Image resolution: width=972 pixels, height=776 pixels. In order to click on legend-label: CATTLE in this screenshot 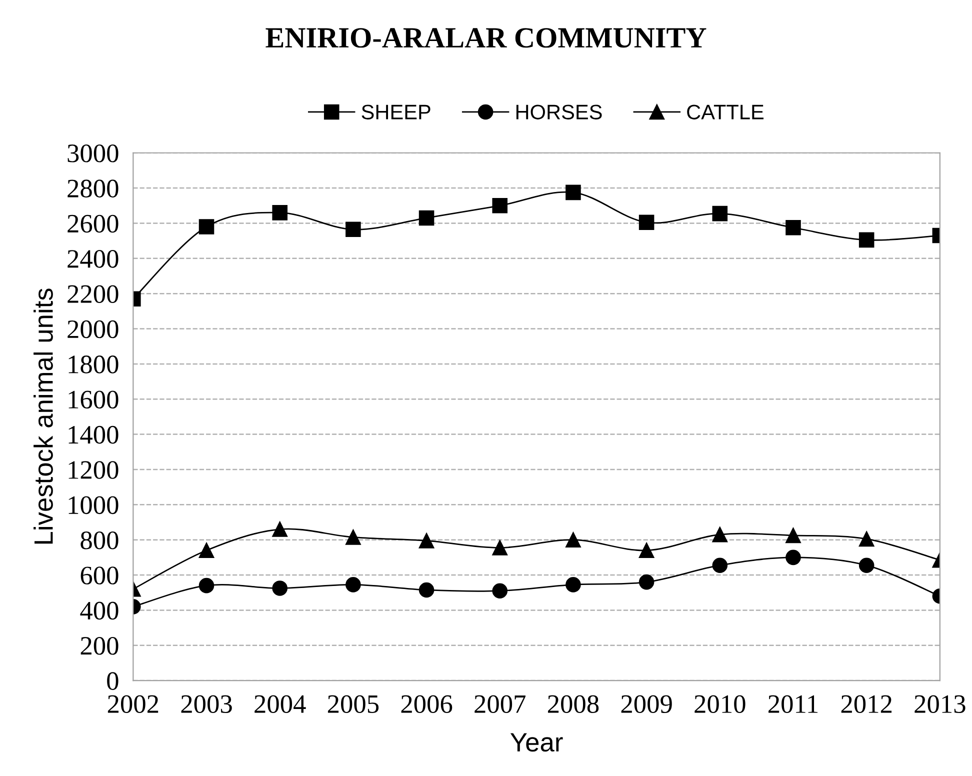, I will do `click(725, 112)`.